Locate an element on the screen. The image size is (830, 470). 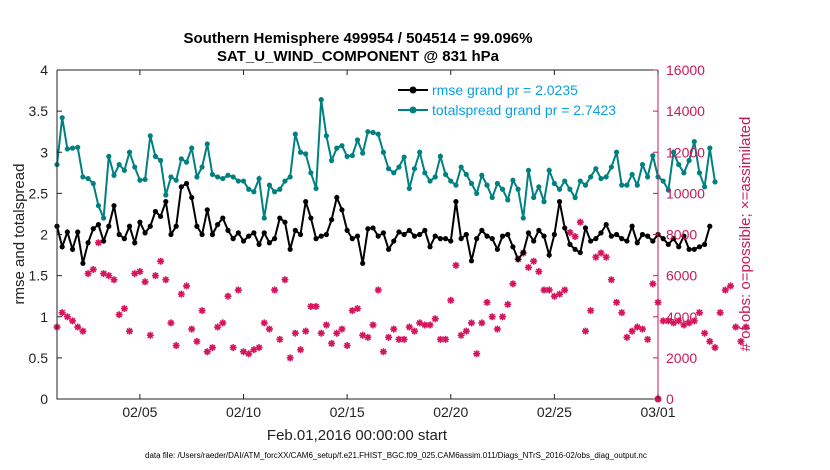
y-right-tick-label: 10000 is located at coordinates (685, 193).